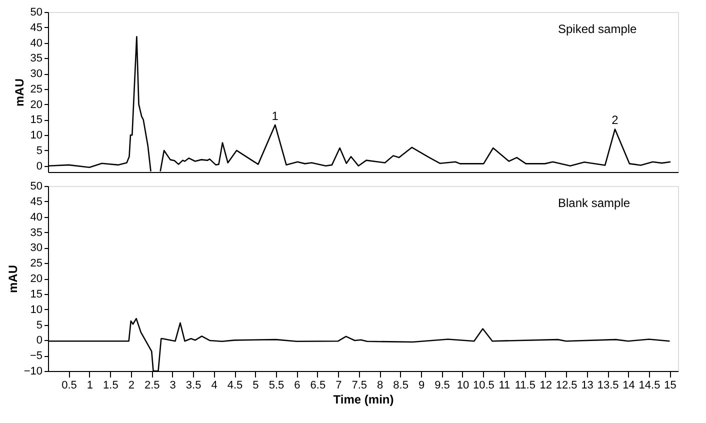  I want to click on x-tick-label: 10.5, so click(483, 386).